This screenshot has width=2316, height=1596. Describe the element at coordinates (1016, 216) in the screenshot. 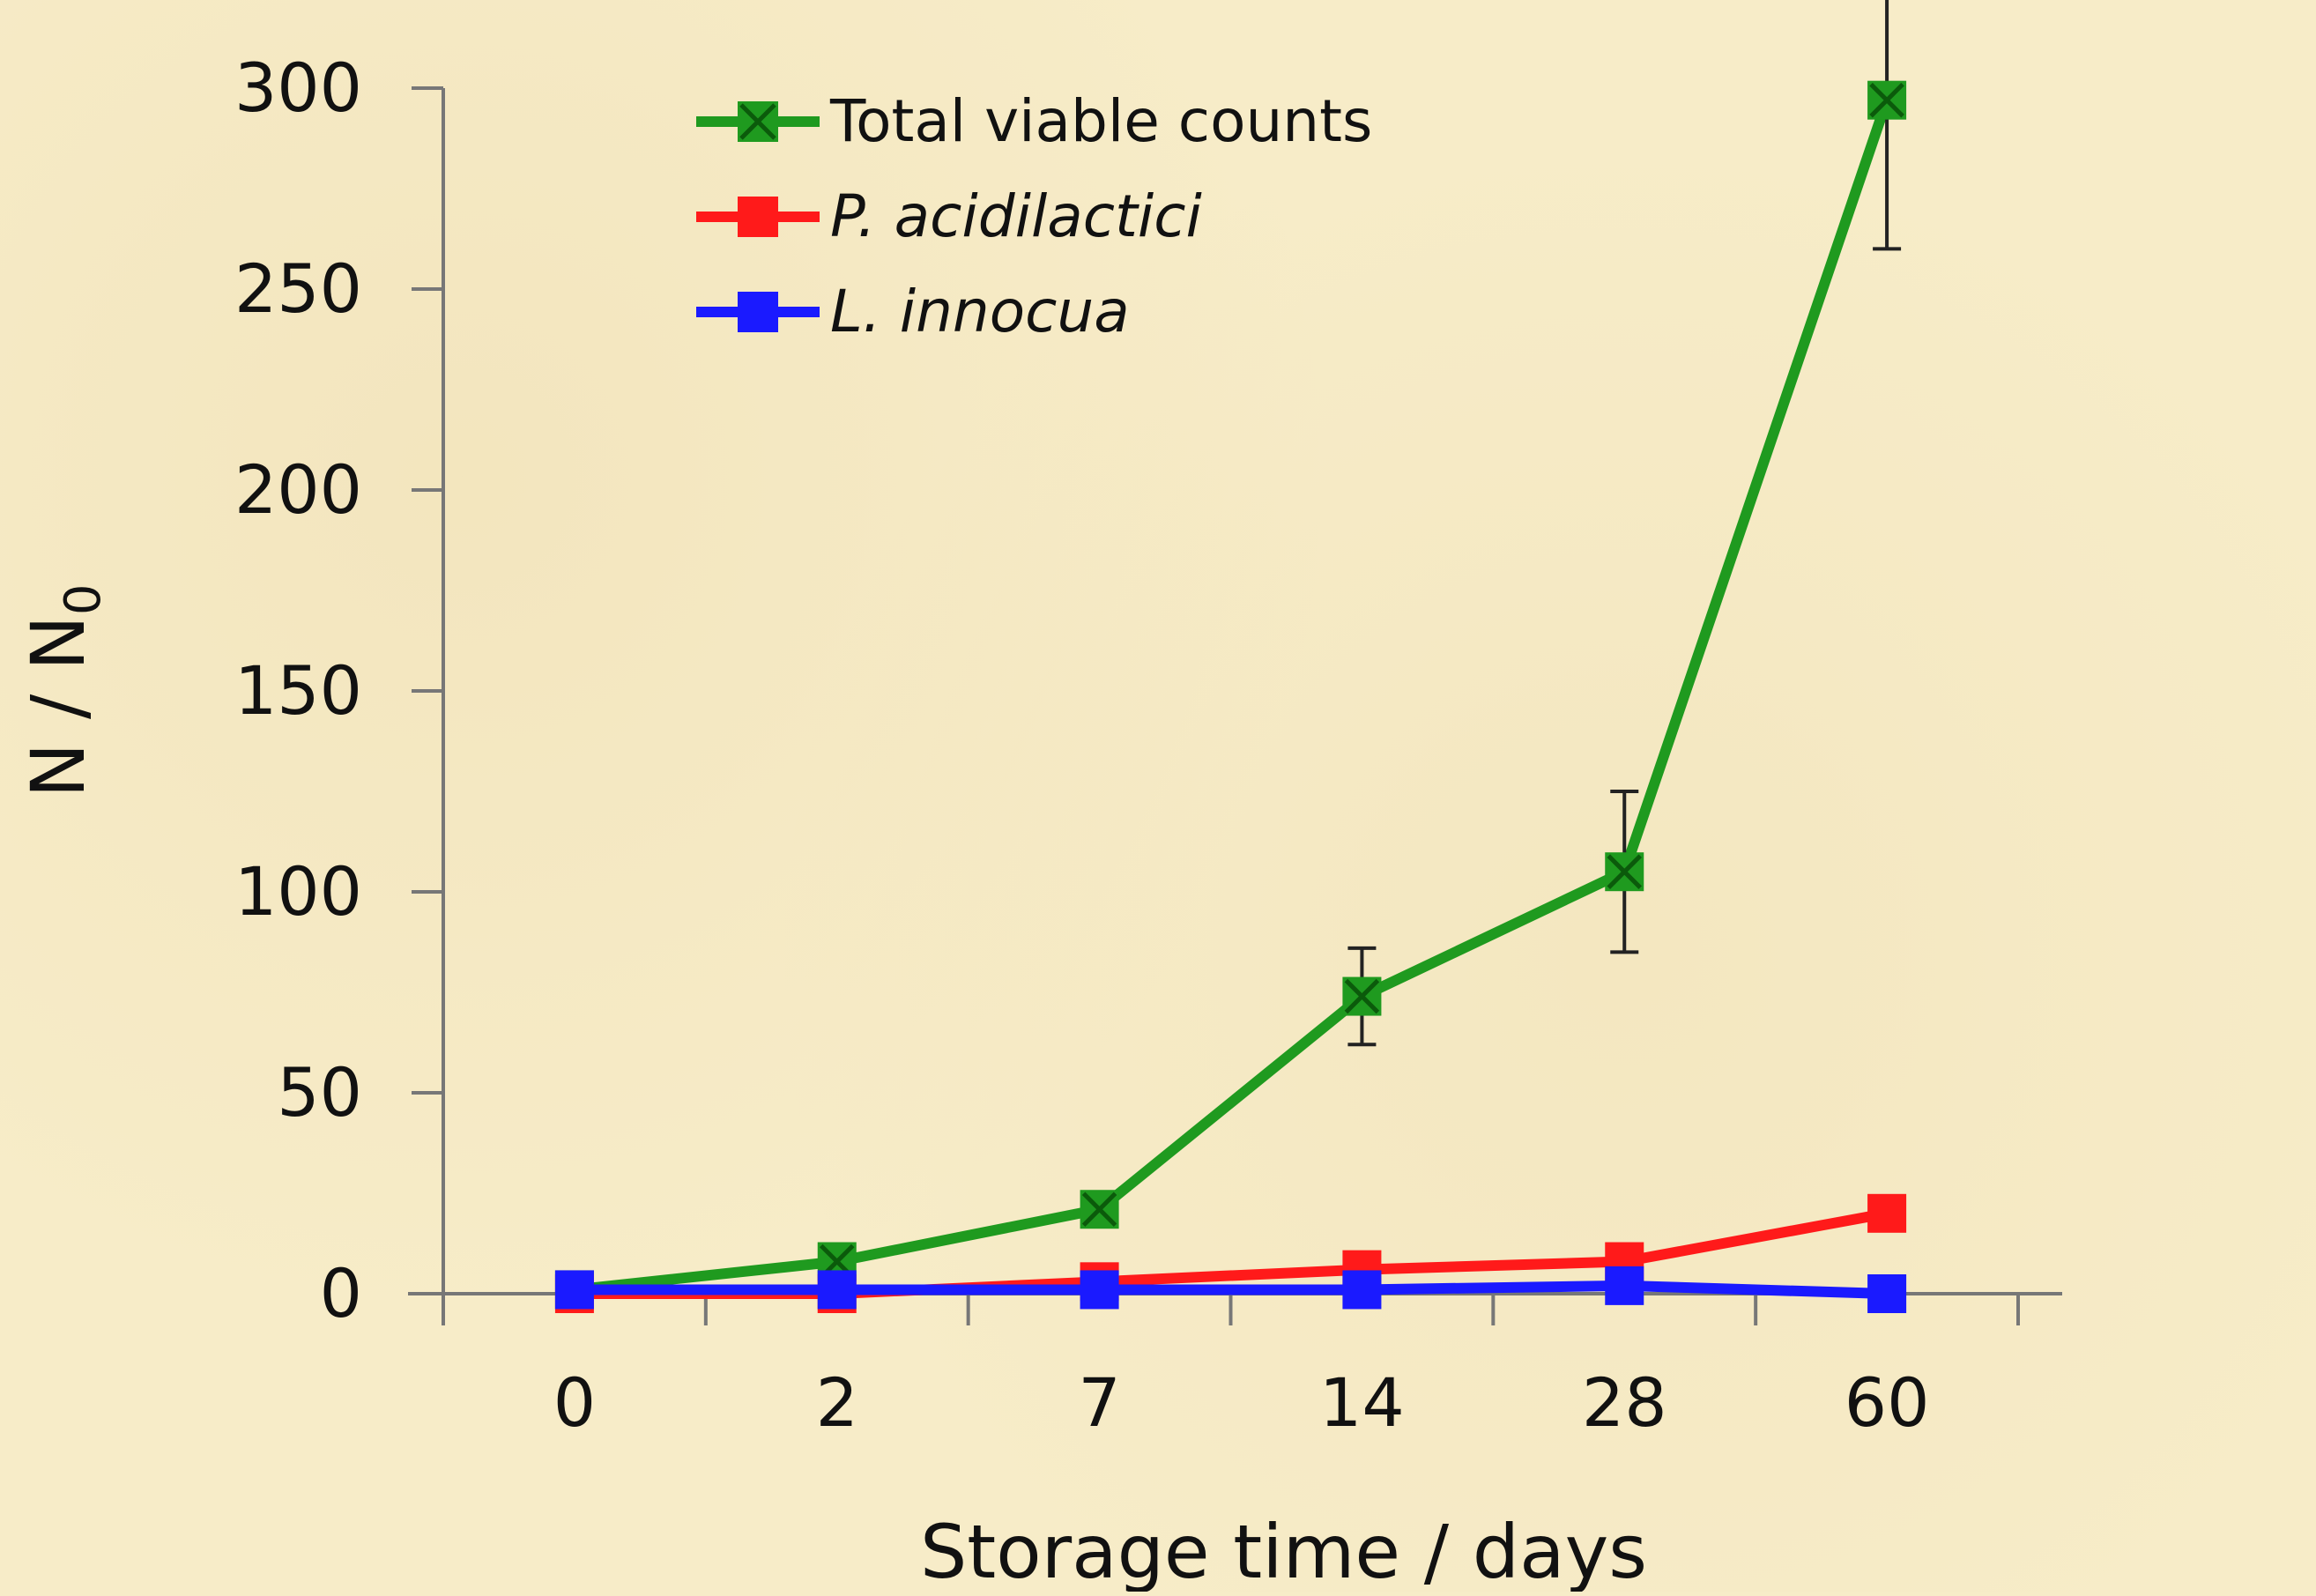

I see `legend-label: P. acidilactici` at that location.